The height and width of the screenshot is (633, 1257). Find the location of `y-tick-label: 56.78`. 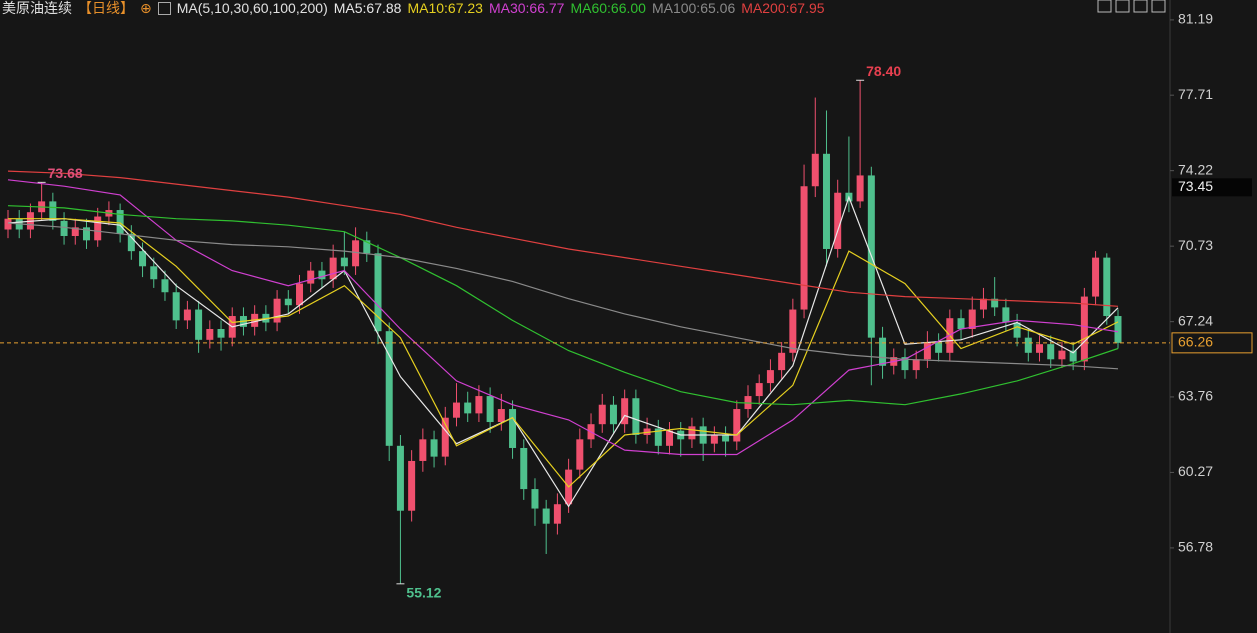

y-tick-label: 56.78 is located at coordinates (1195, 547).